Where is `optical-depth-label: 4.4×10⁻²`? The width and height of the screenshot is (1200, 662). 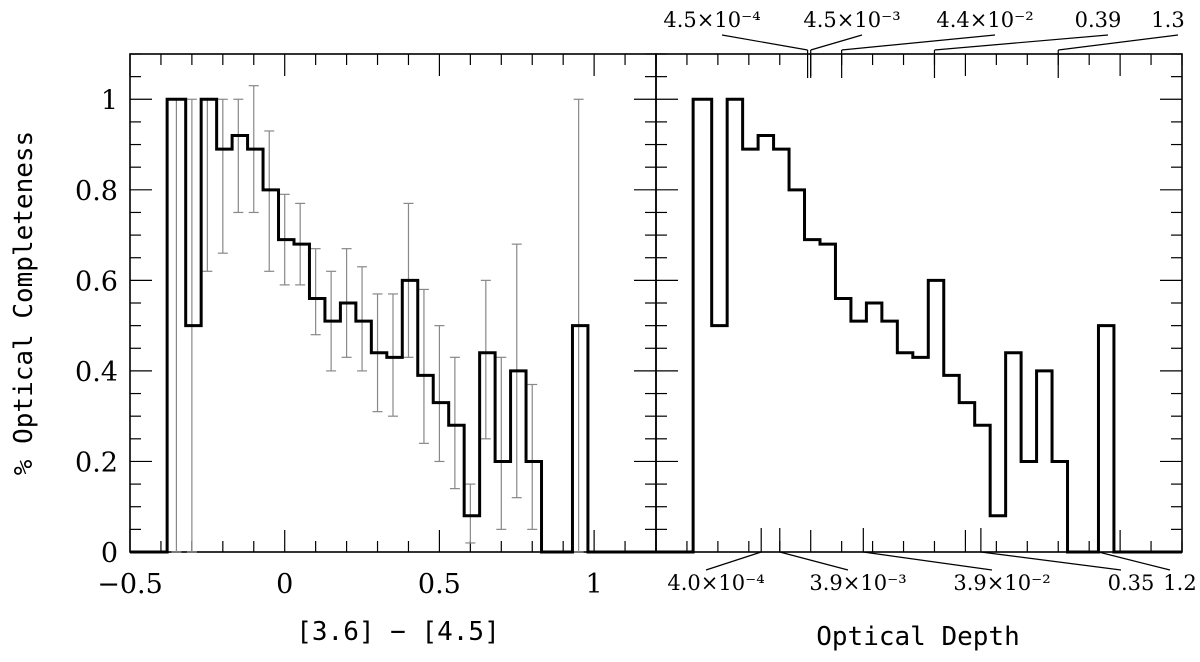 optical-depth-label: 4.4×10⁻² is located at coordinates (937, 43).